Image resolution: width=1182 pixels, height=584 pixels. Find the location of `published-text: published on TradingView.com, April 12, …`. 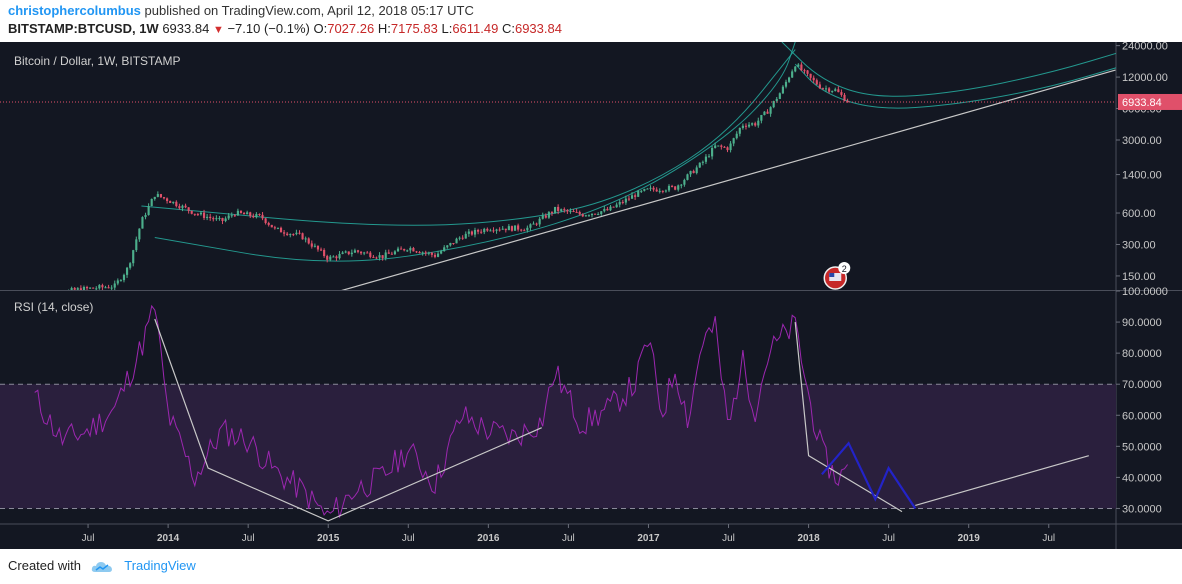

published-text: published on TradingView.com, April 12, … is located at coordinates (309, 10).